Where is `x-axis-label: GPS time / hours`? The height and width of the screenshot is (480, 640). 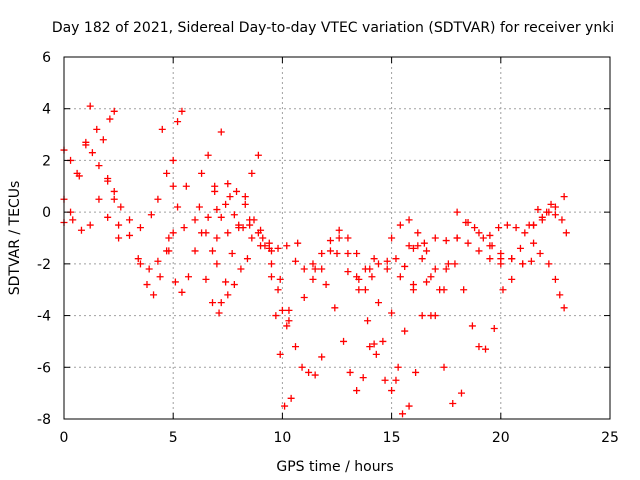 x-axis-label: GPS time / hours is located at coordinates (334, 467).